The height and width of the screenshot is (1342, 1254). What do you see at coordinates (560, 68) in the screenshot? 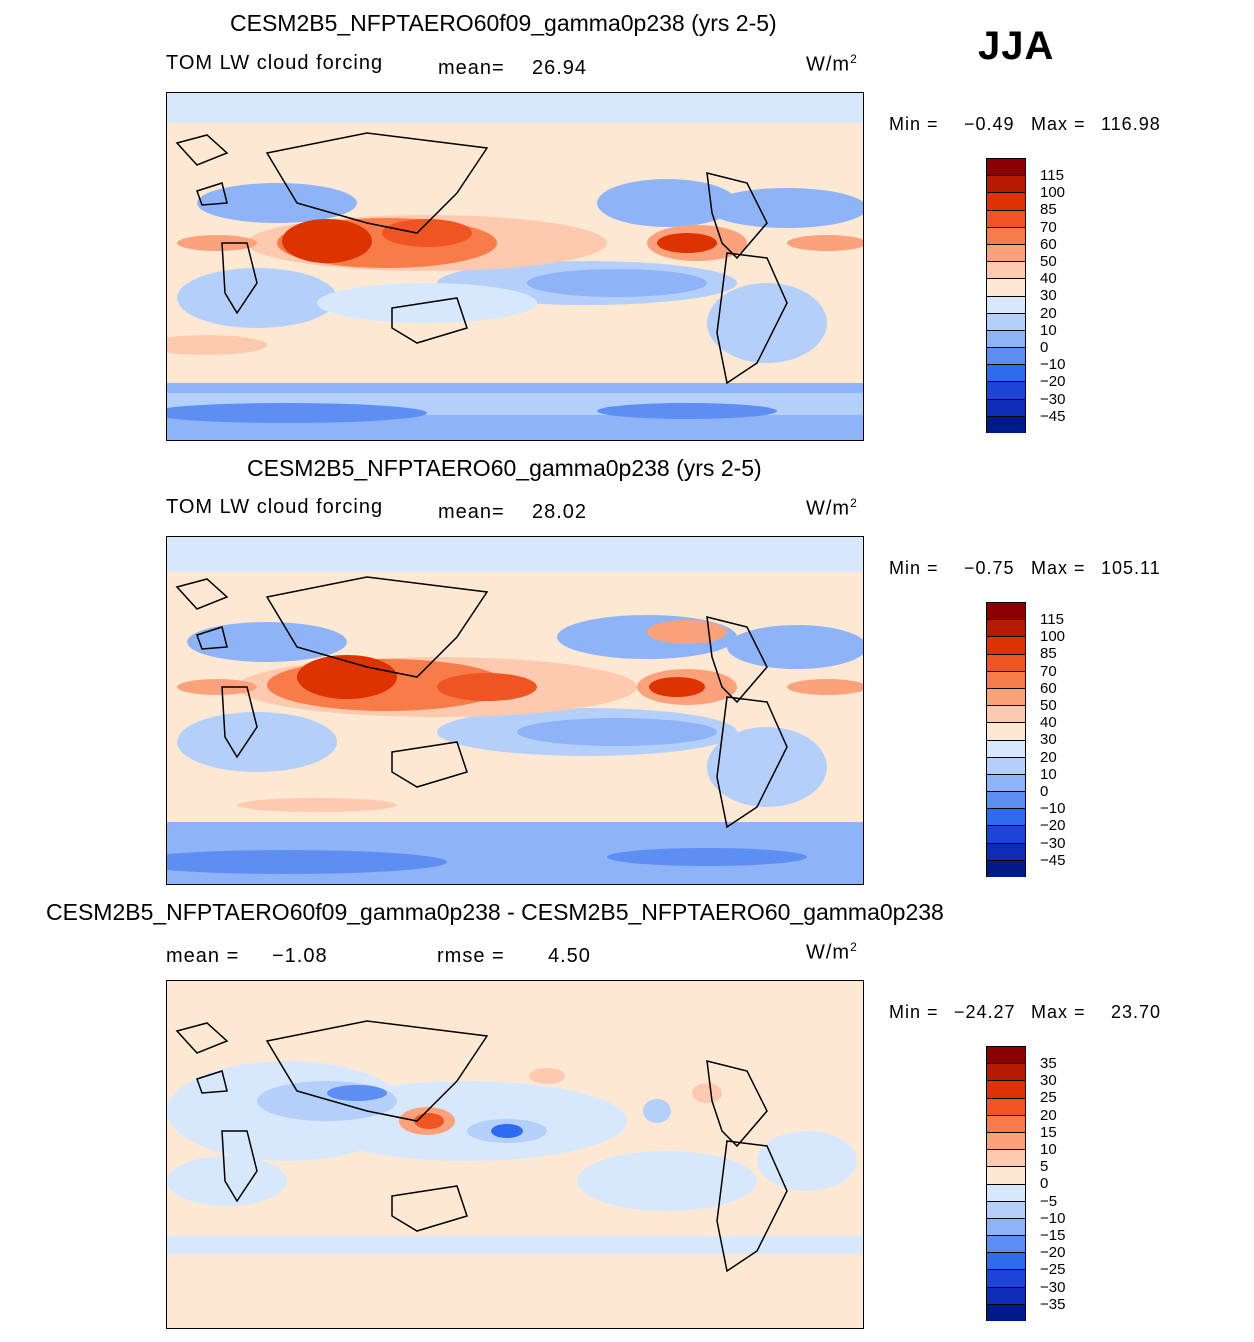
I see `panel-1-mean-value: 26.94` at bounding box center [560, 68].